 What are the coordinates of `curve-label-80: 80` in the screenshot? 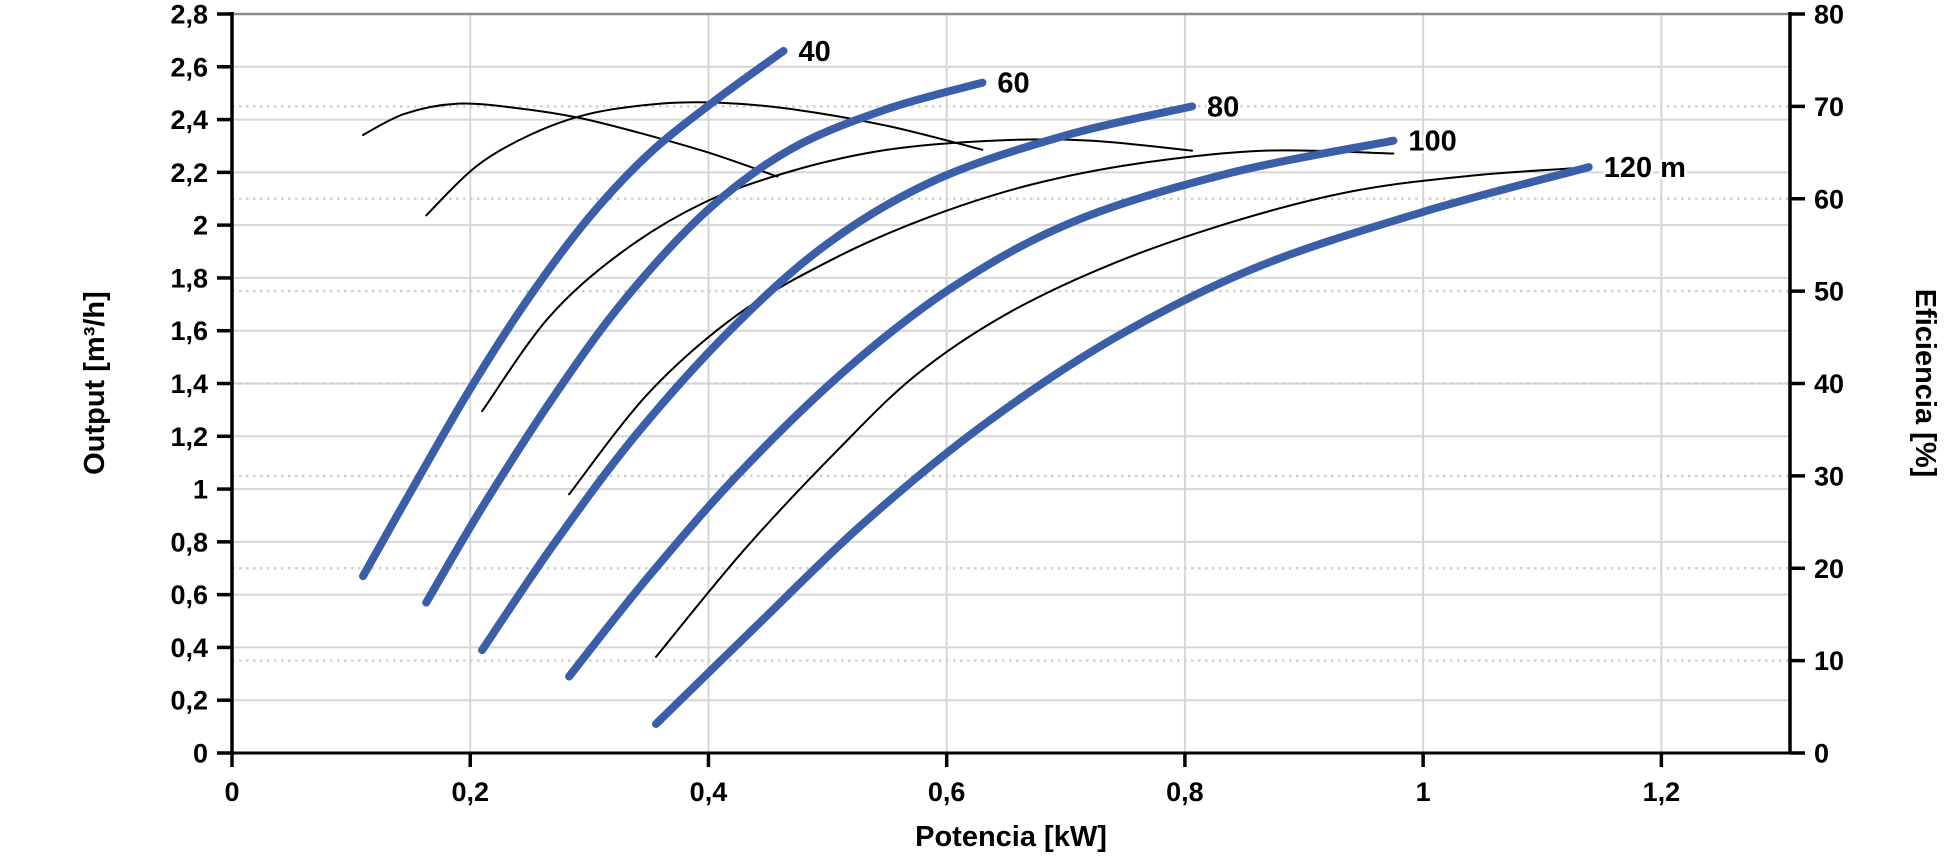 It's located at (1223, 107).